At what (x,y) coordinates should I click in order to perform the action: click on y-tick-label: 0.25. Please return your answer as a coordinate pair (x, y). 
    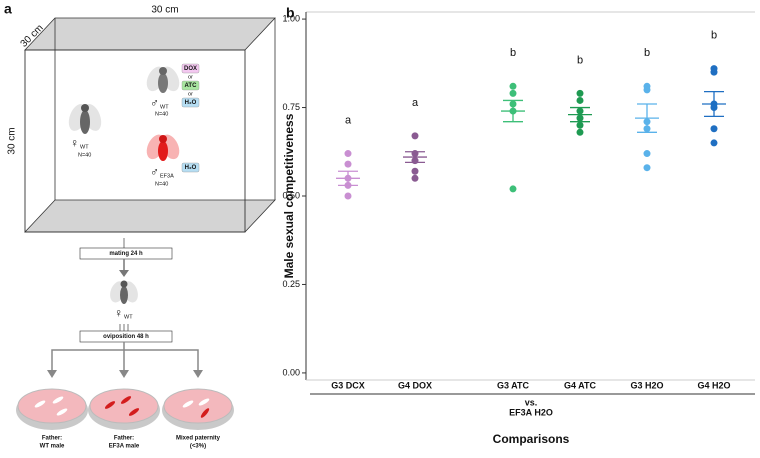
    Looking at the image, I should click on (291, 284).